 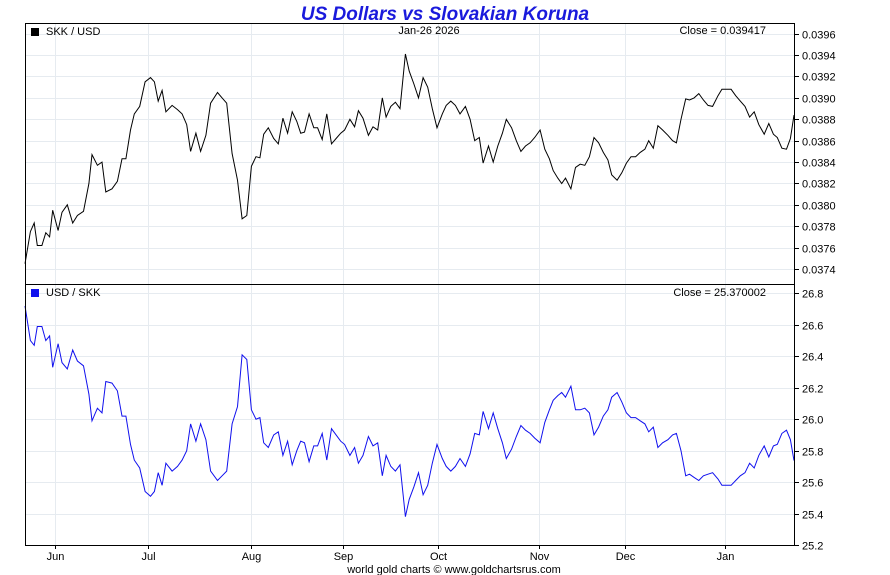 I want to click on skk-usd-y-tick-label: 0.0376, so click(x=819, y=250).